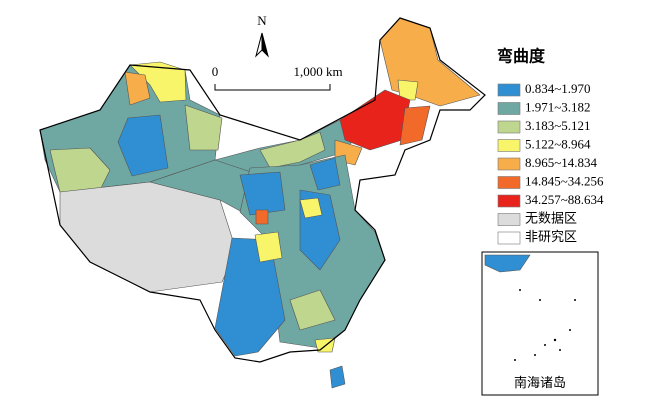  I want to click on legend-label: 1.971~3.182, so click(558, 106).